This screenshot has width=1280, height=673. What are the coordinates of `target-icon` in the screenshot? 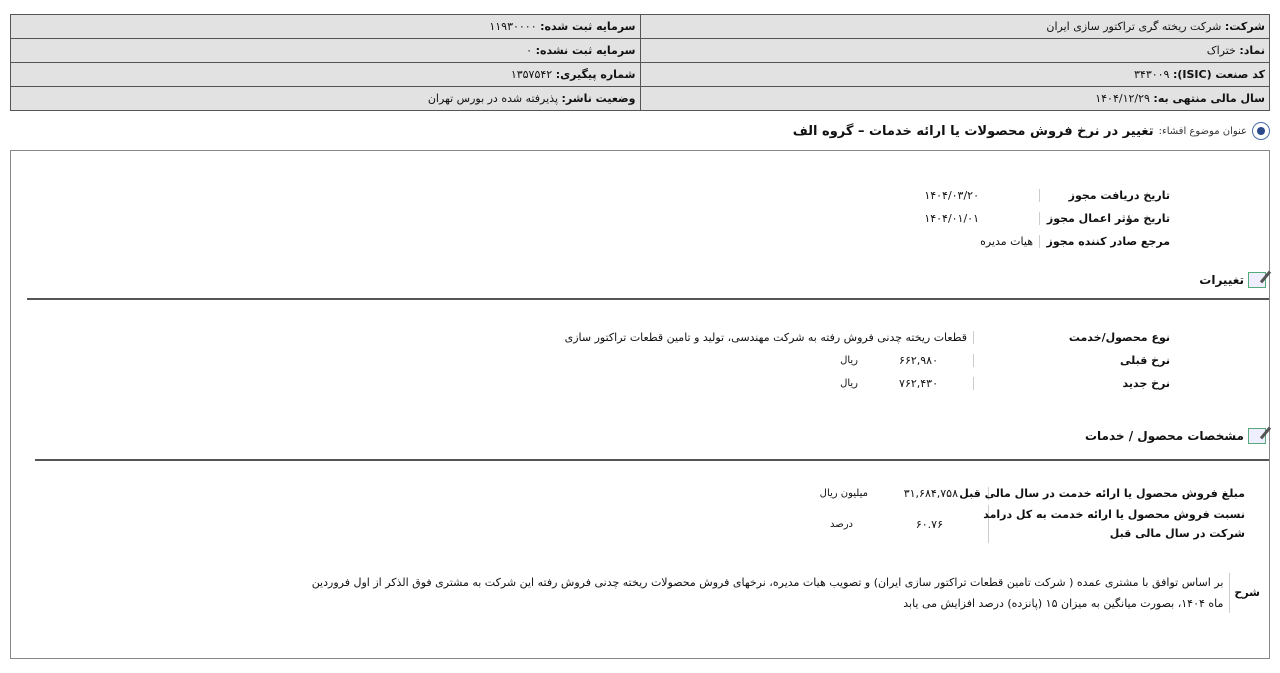 It's located at (1261, 131).